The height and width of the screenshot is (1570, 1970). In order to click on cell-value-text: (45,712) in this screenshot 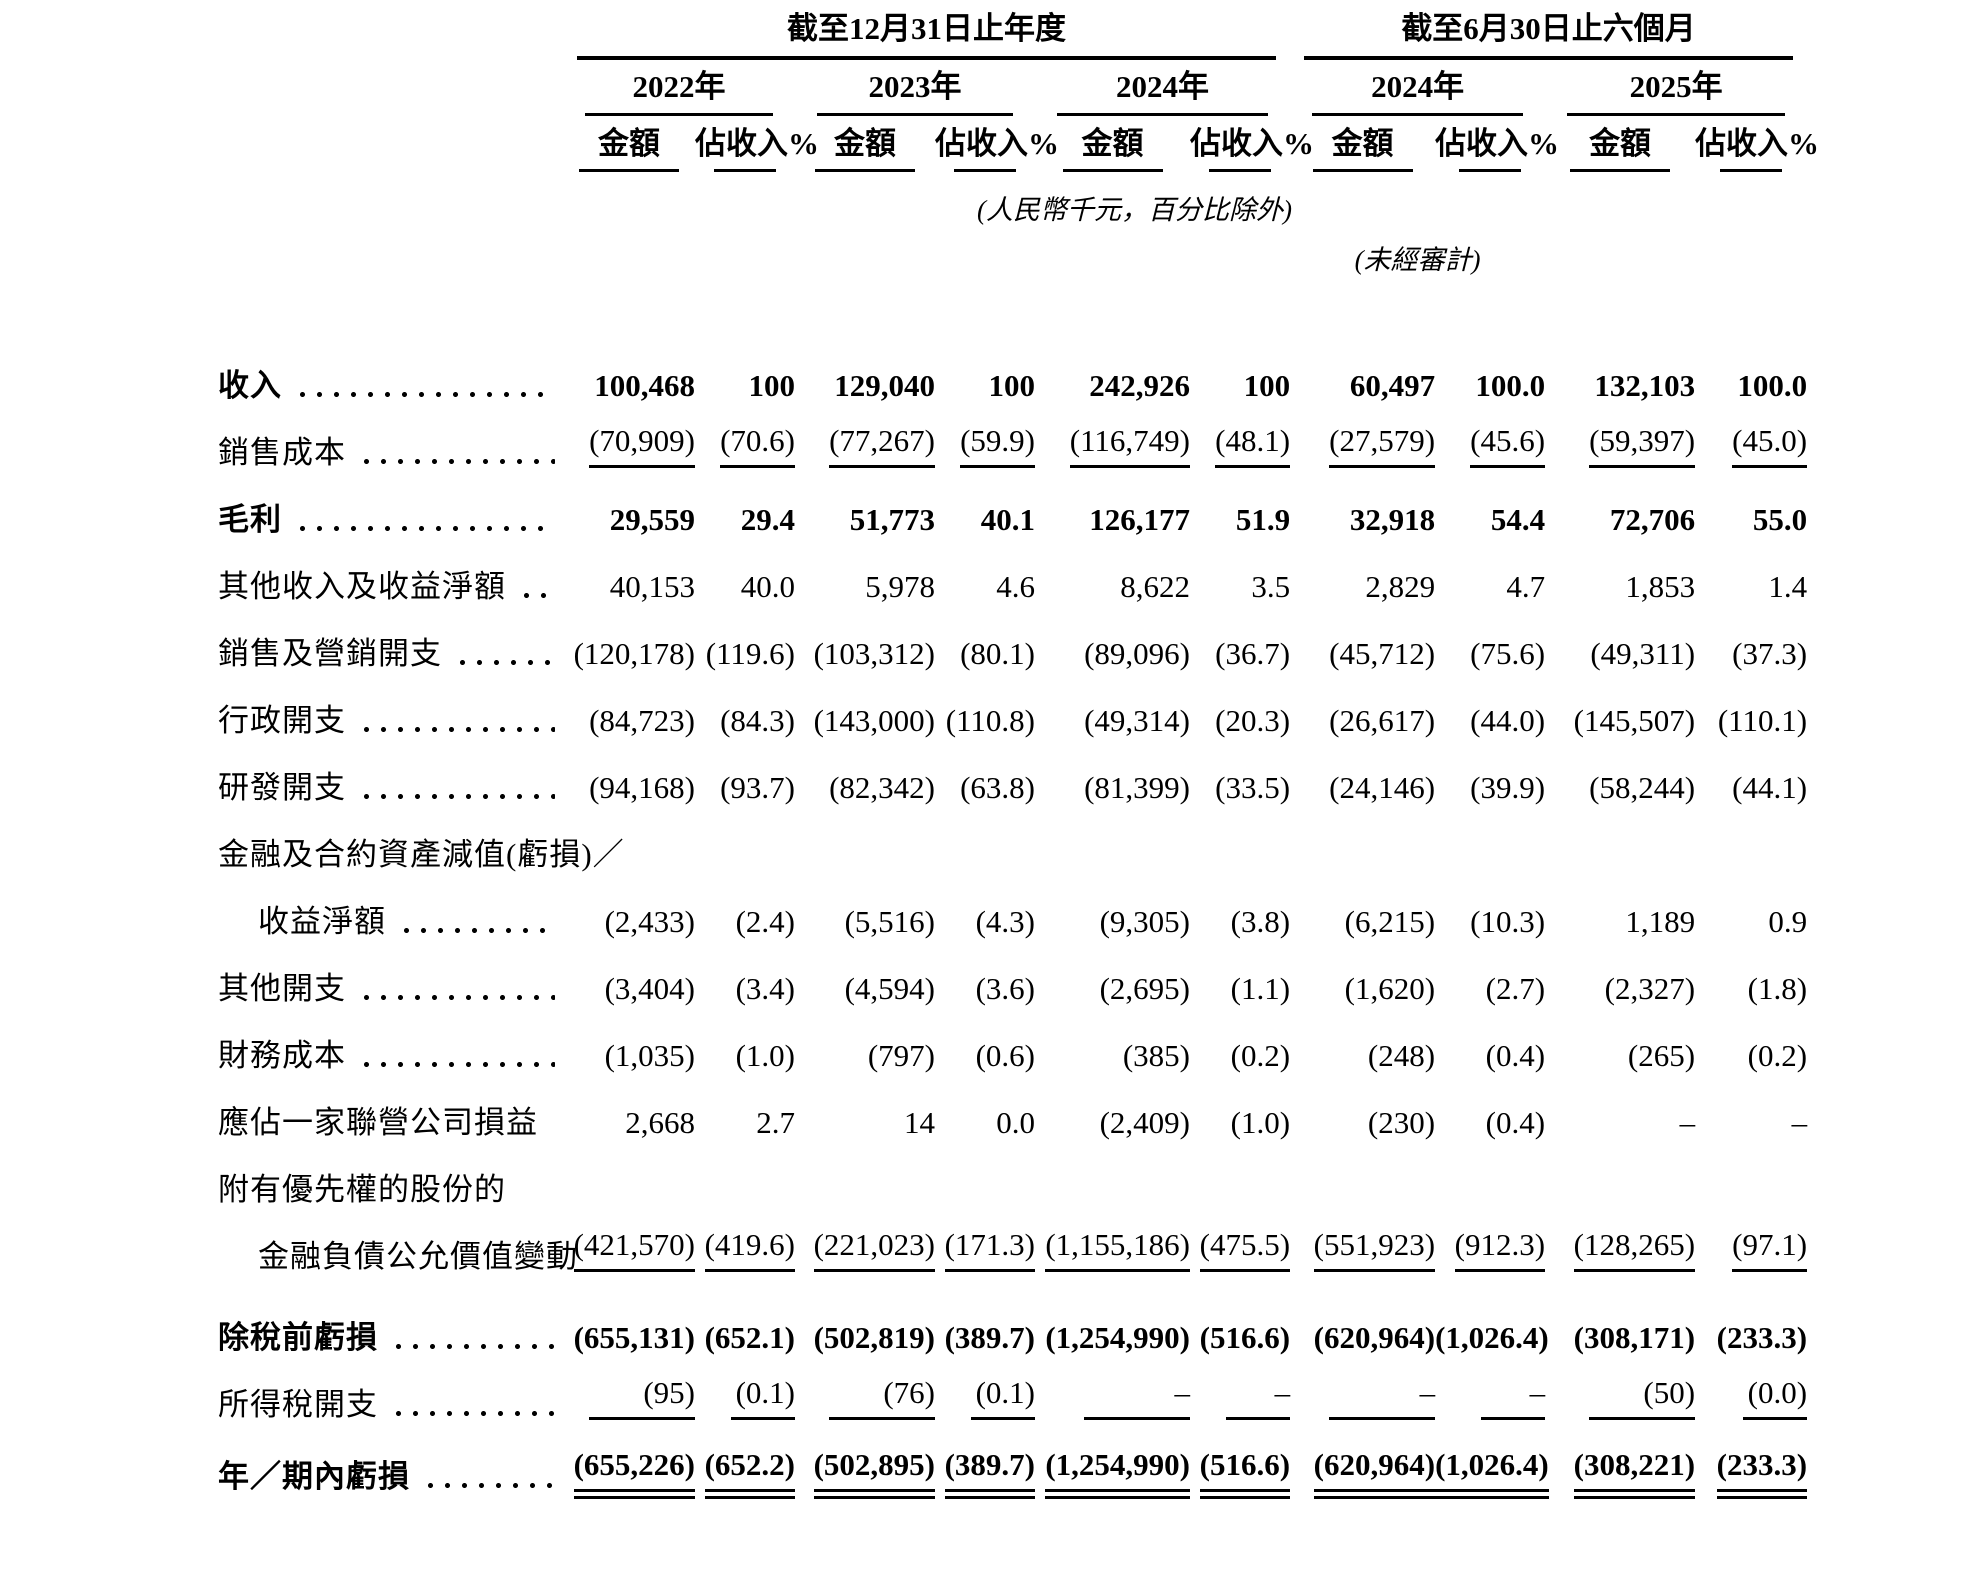, I will do `click(1382, 653)`.